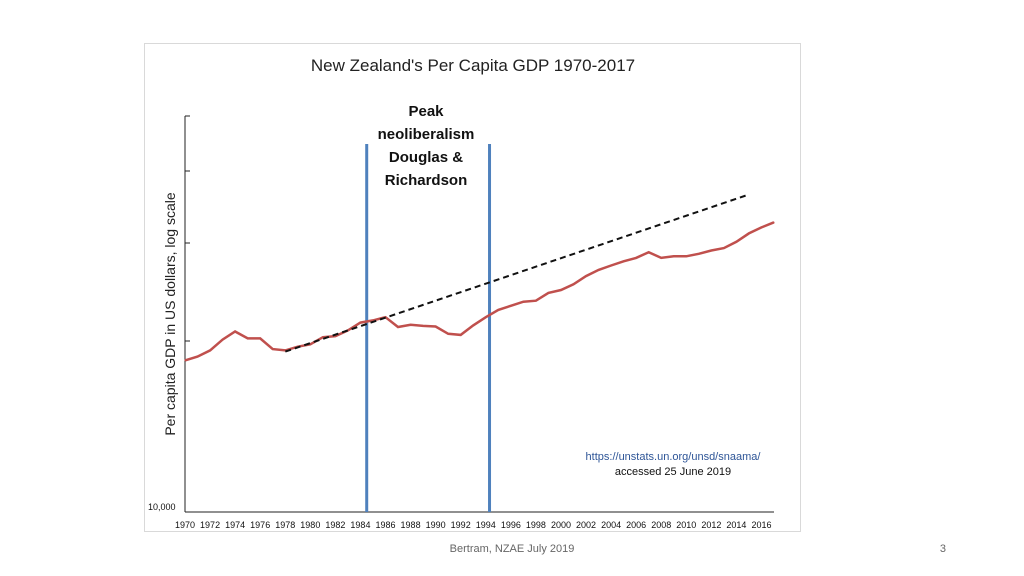  What do you see at coordinates (636, 525) in the screenshot?
I see `x-tick-label: 2006` at bounding box center [636, 525].